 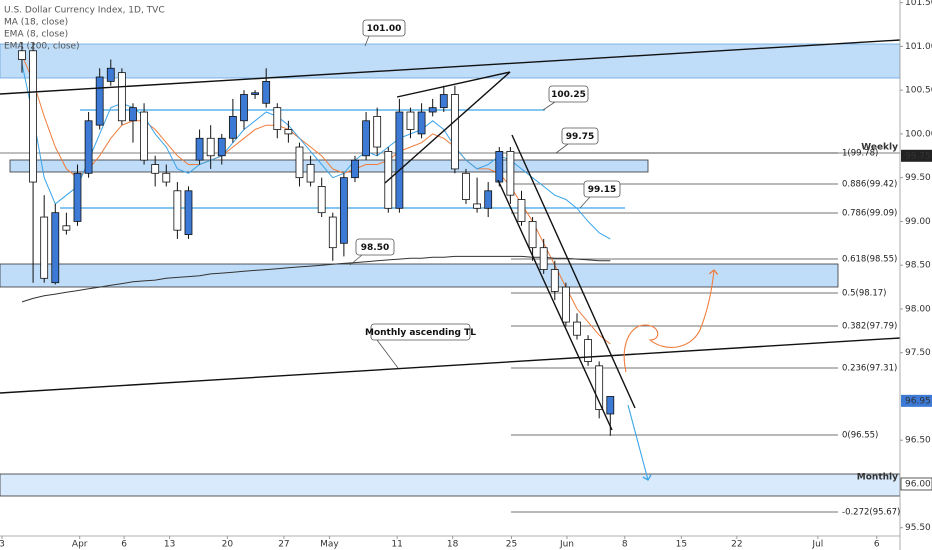 I want to click on level-name: Monthly, so click(x=877, y=478).